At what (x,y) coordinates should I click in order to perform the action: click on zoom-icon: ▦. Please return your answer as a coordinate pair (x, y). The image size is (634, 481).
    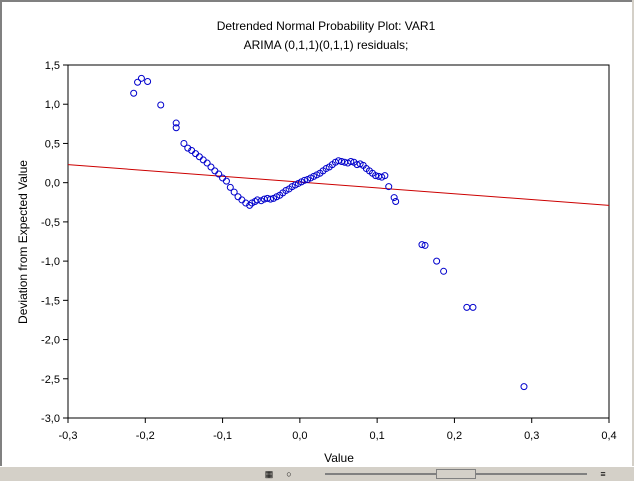
    Looking at the image, I should click on (269, 474).